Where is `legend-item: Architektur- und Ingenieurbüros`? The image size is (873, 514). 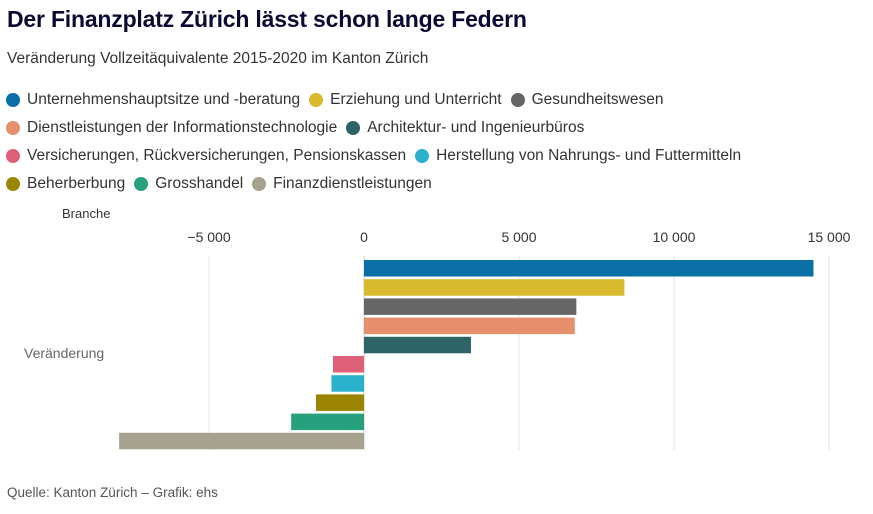
legend-item: Architektur- und Ingenieurbüros is located at coordinates (465, 128).